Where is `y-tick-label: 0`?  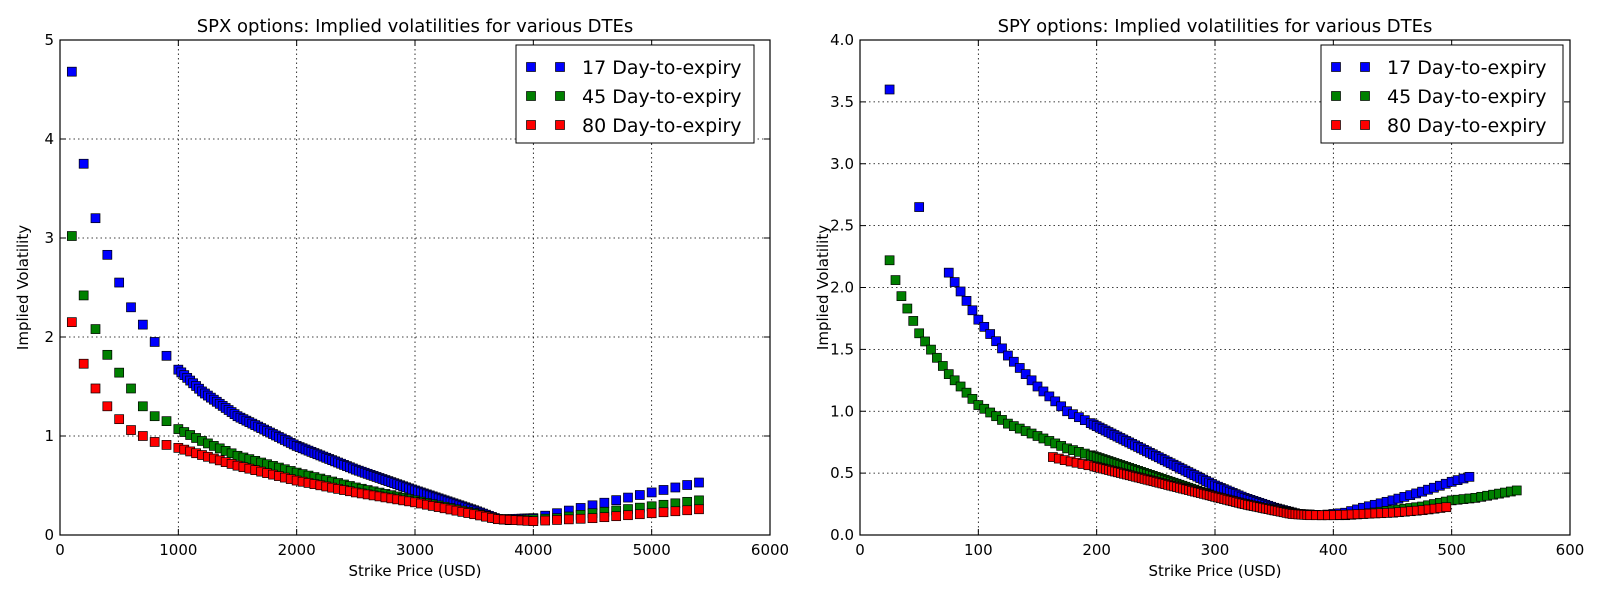 y-tick-label: 0 is located at coordinates (49, 535).